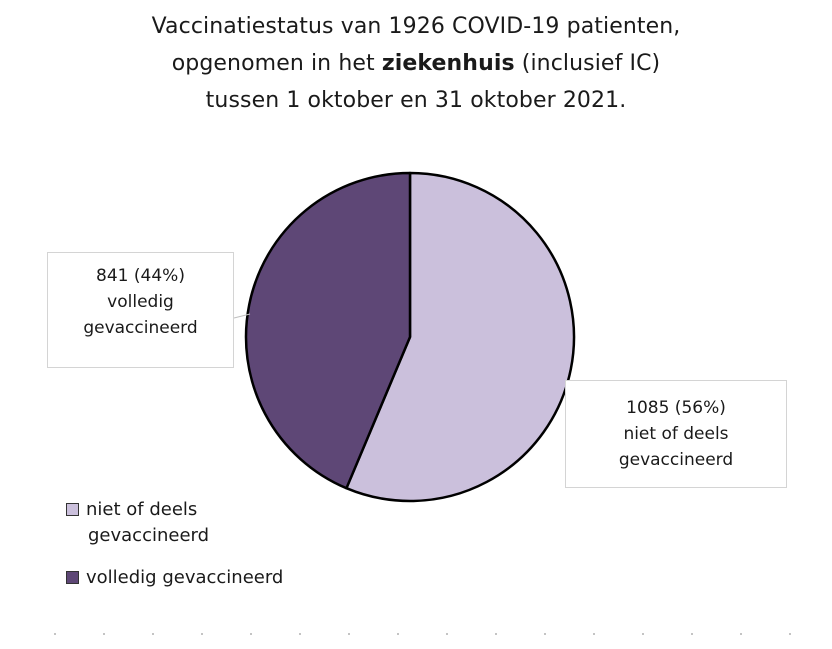 This screenshot has height=649, width=832. Describe the element at coordinates (328, 330) in the screenshot. I see `pie-slice-fully-vaccinated` at that location.